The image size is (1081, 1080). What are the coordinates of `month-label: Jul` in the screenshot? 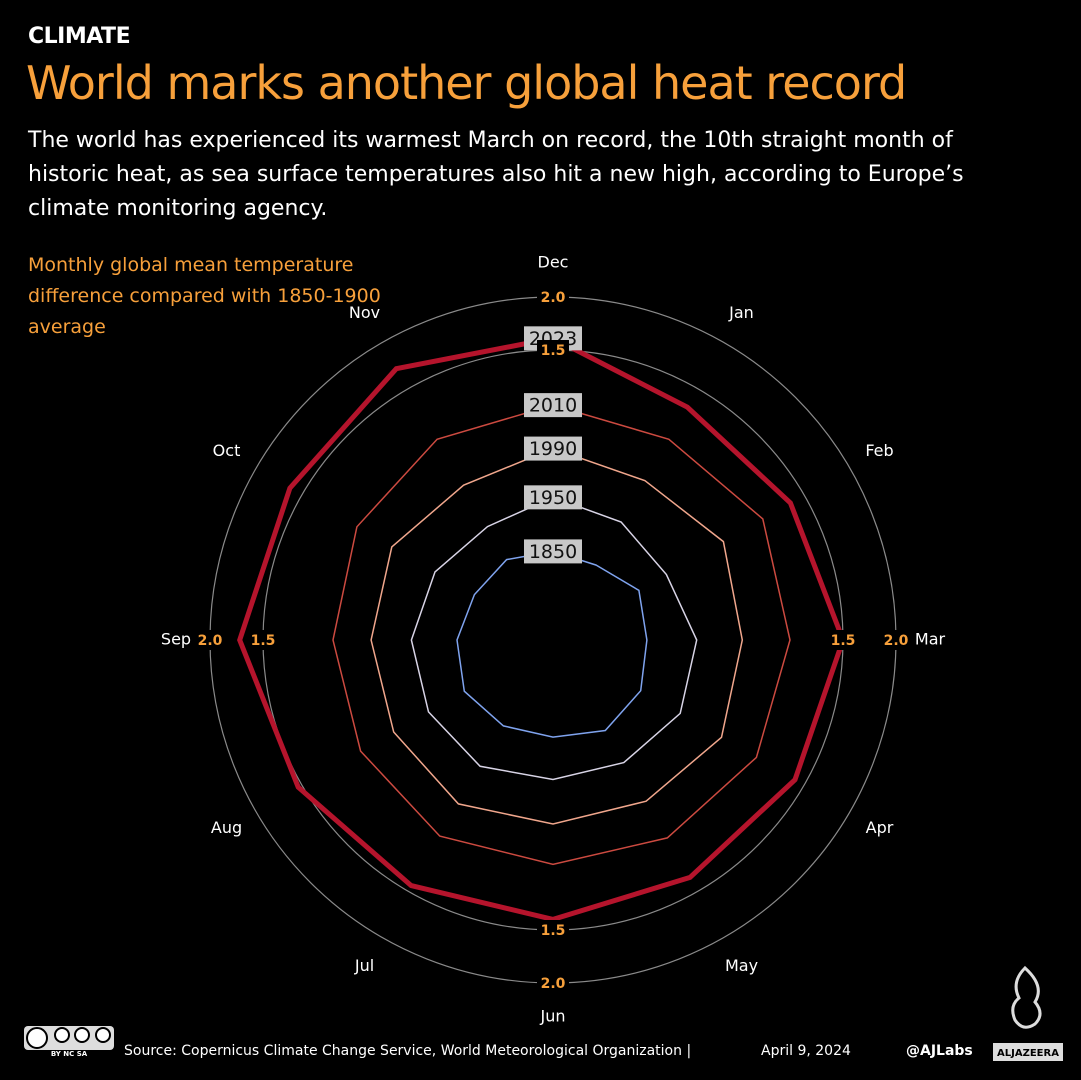 It's located at (364, 965).